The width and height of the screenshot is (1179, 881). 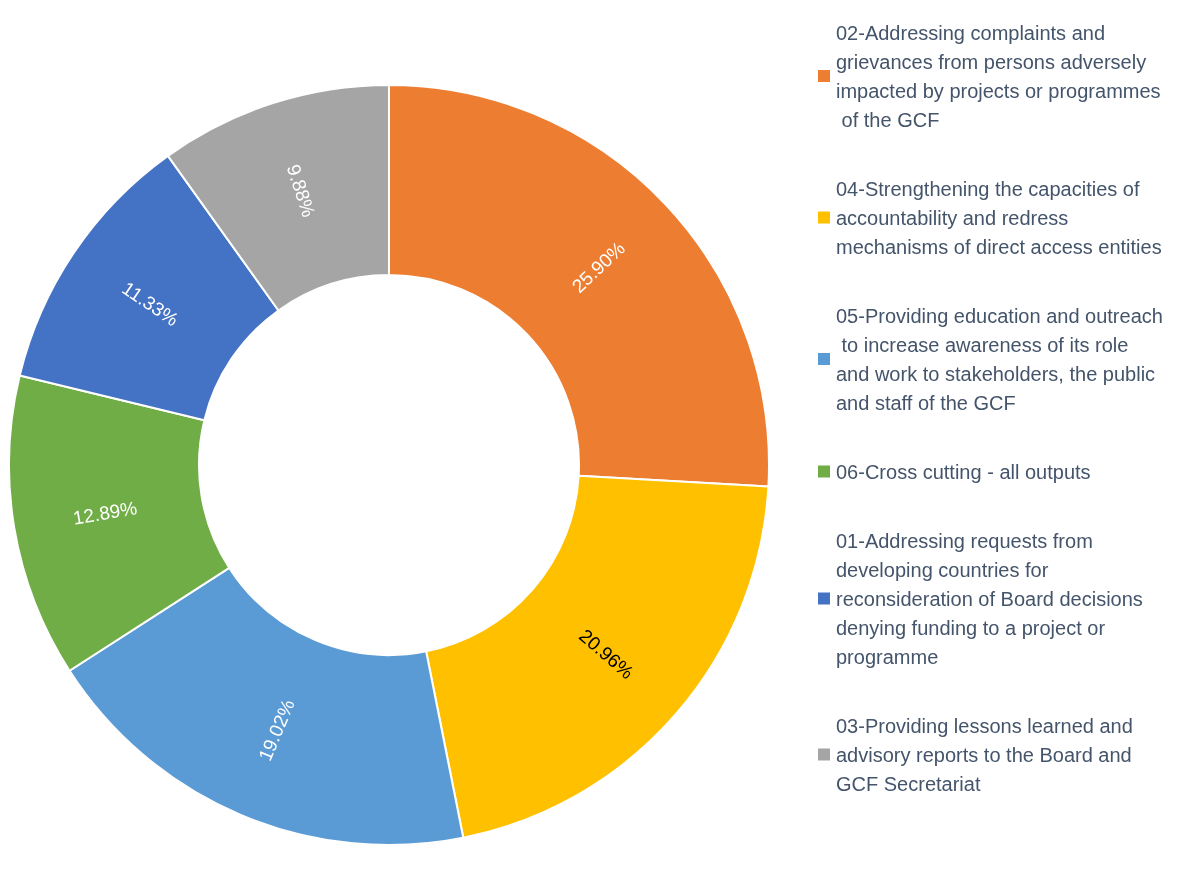 What do you see at coordinates (998, 76) in the screenshot?
I see `legend-label: 02-Addressing complaints and grievances from persons adversely impacted by projects or programmes of the GCF` at bounding box center [998, 76].